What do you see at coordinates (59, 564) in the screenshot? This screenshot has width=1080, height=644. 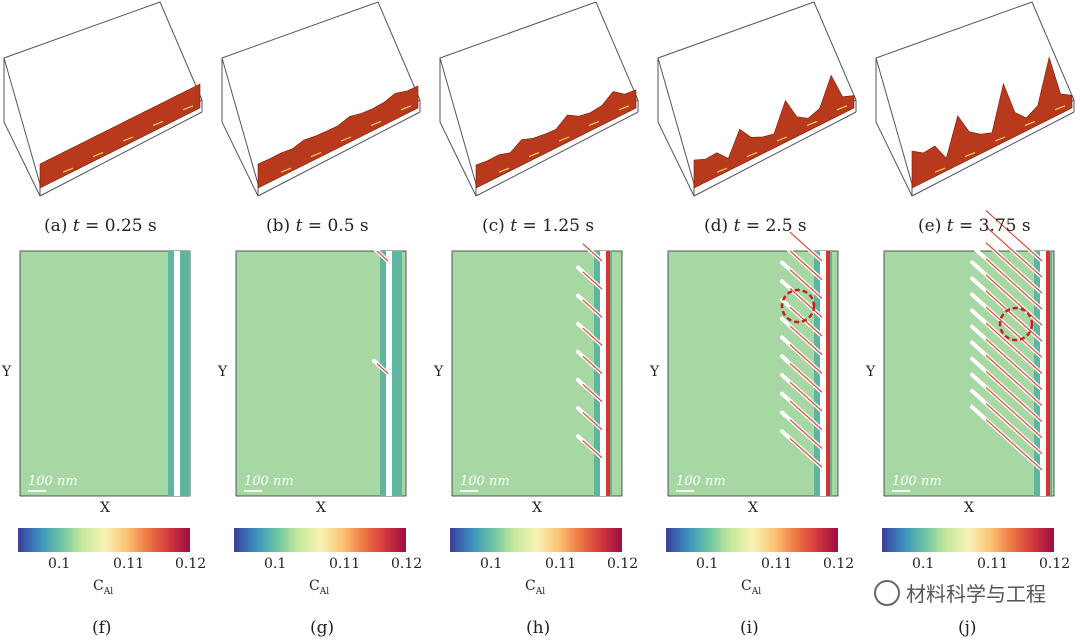 I see `cbar-f-tick-1: 0.1` at bounding box center [59, 564].